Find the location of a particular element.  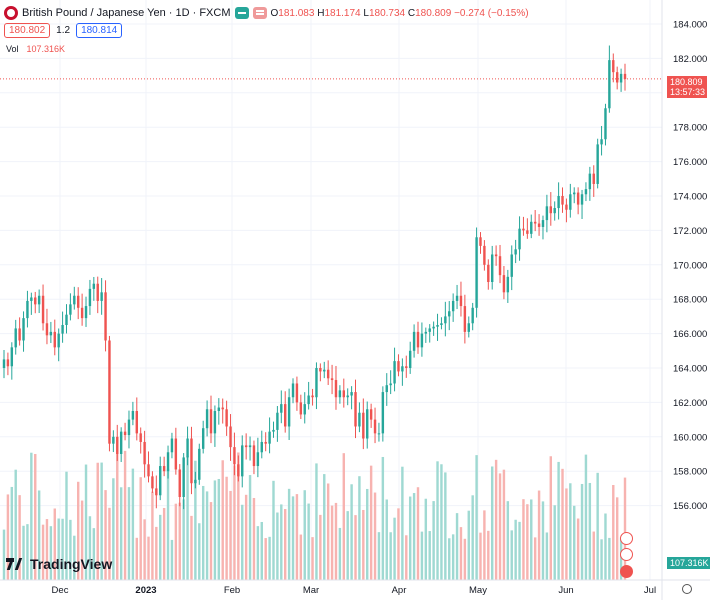

sell-button: 180.802 is located at coordinates (27, 30).